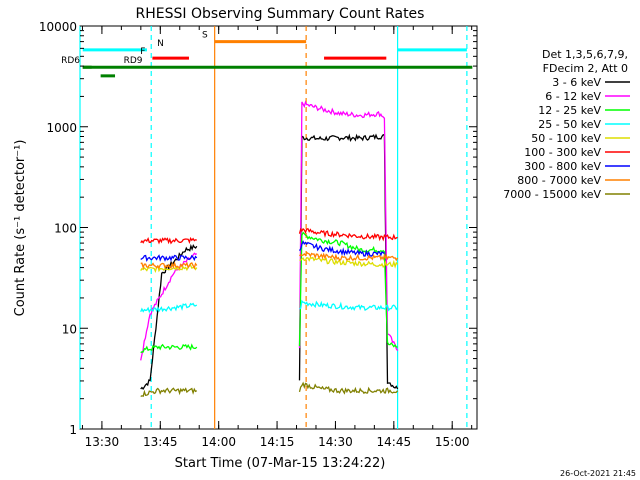  Describe the element at coordinates (573, 96) in the screenshot. I see `legend-label-1: 6 - 12 keV` at that location.